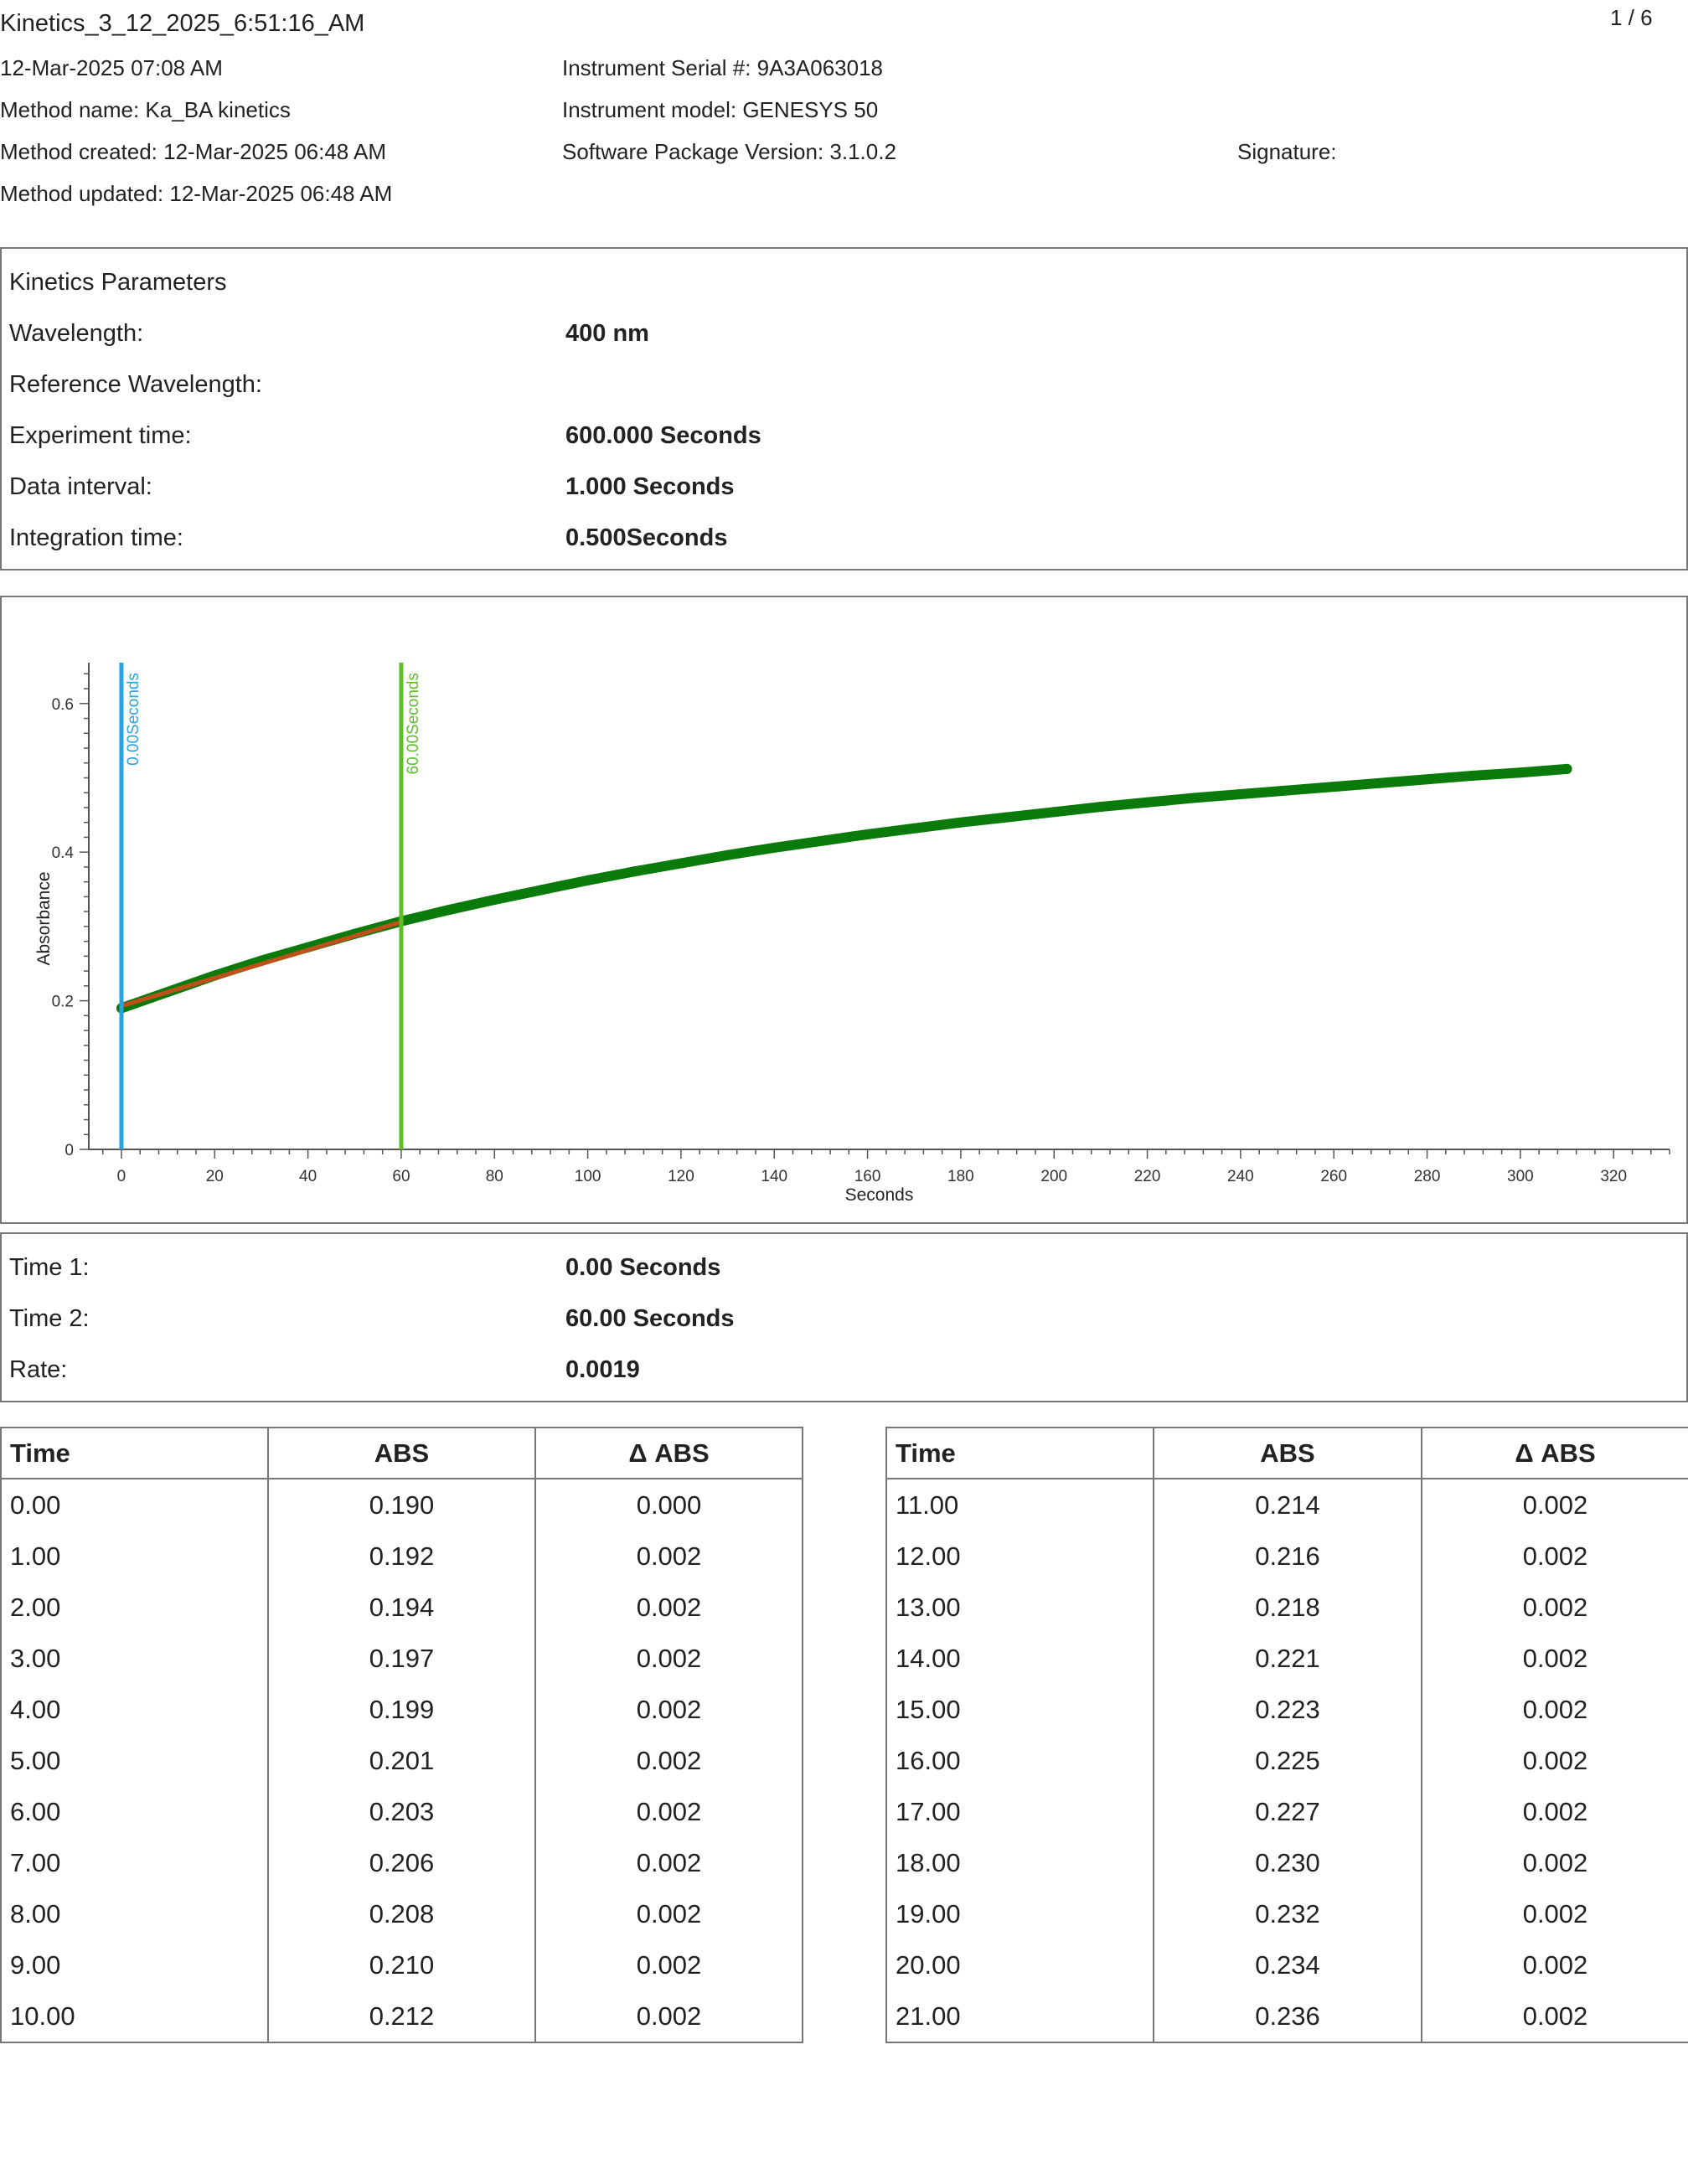 The width and height of the screenshot is (1688, 2184). I want to click on x-tick-label: 180, so click(961, 1176).